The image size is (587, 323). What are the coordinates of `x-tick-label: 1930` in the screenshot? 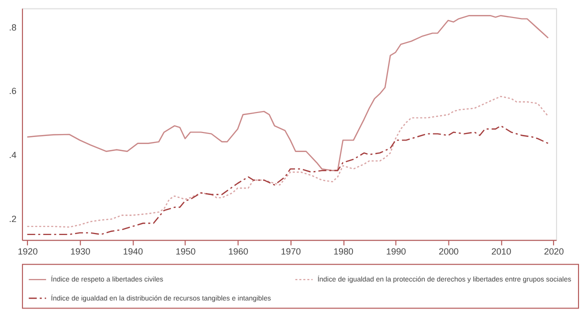 It's located at (80, 251).